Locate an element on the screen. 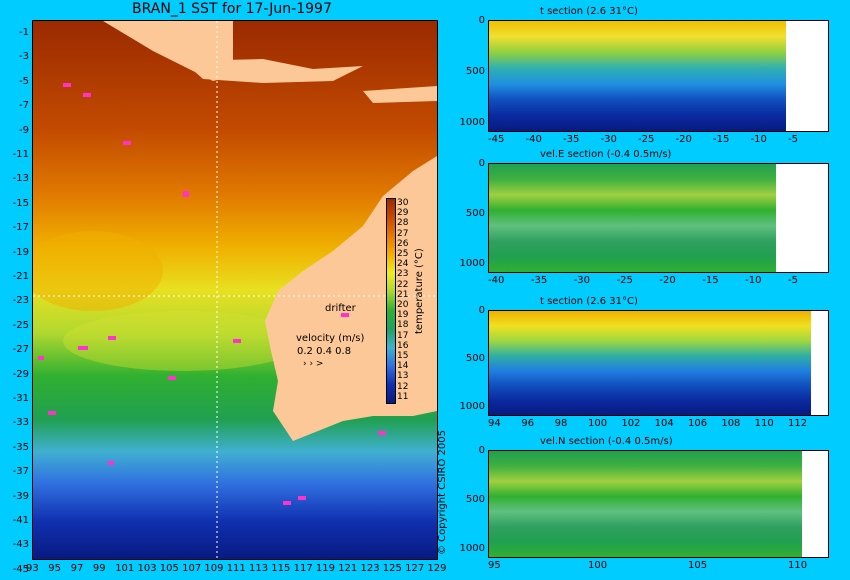 The width and height of the screenshot is (850, 580). lat-tick-label: -9 is located at coordinates (24, 130).